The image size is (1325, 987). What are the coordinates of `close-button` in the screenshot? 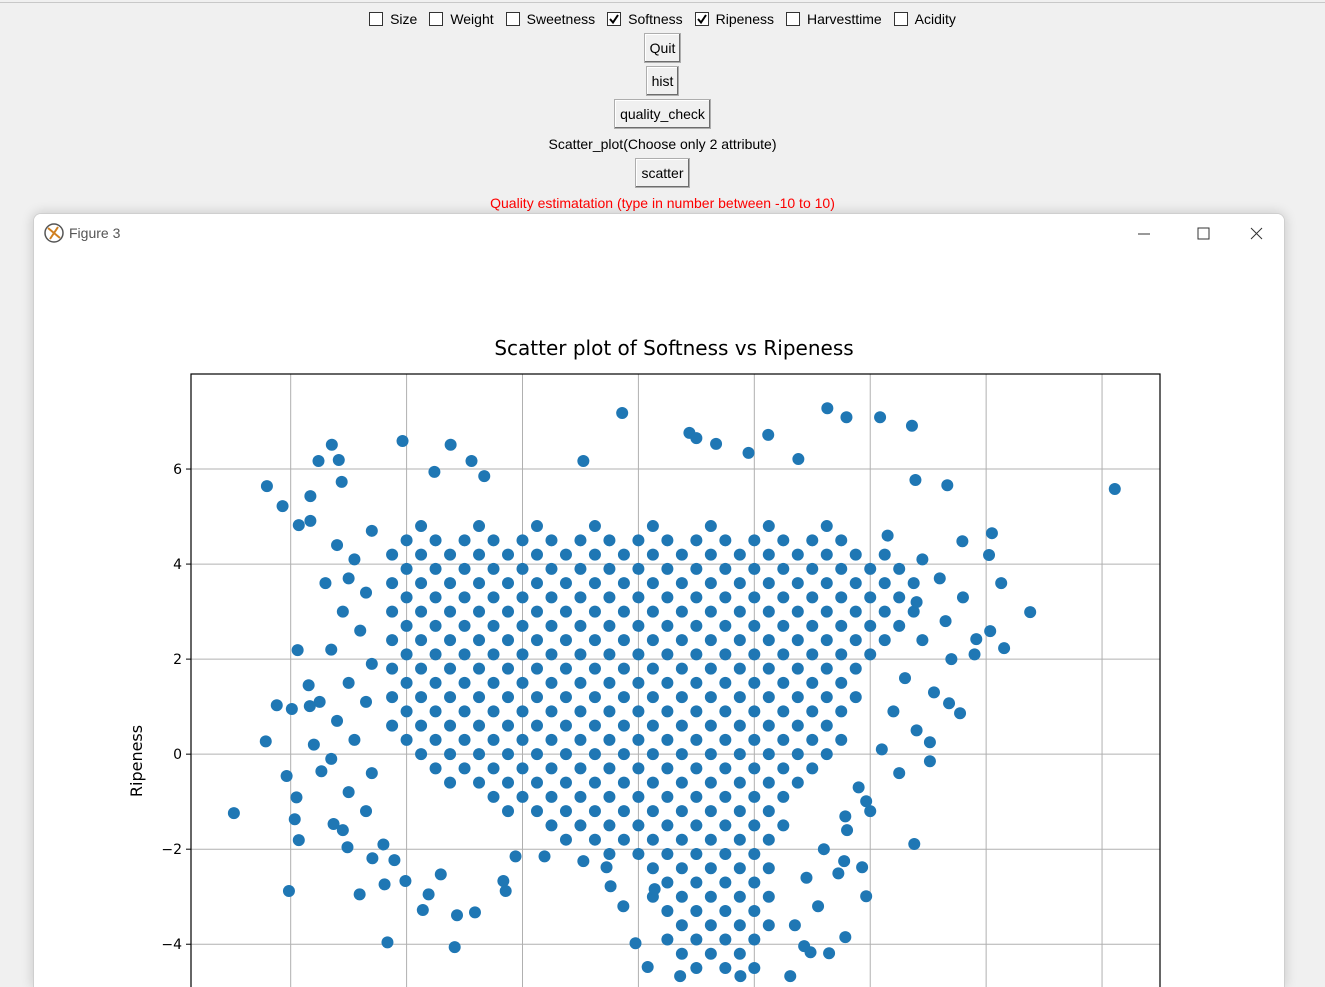 It's located at (1256, 233).